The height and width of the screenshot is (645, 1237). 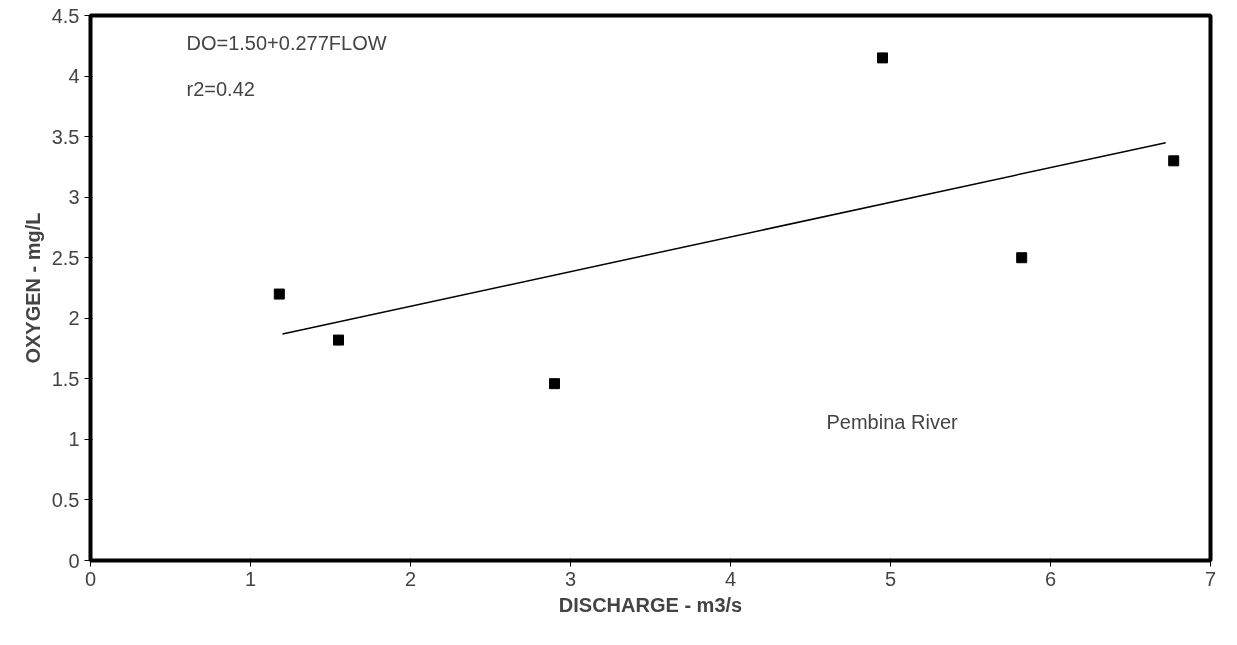 What do you see at coordinates (65, 378) in the screenshot?
I see `y-tick-label: 1.5` at bounding box center [65, 378].